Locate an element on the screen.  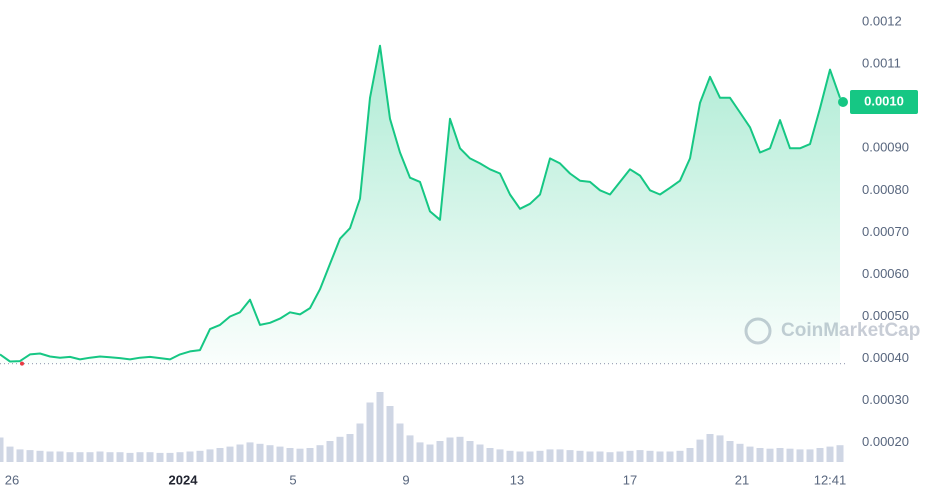
x-tick-label: 12:41 is located at coordinates (830, 479).